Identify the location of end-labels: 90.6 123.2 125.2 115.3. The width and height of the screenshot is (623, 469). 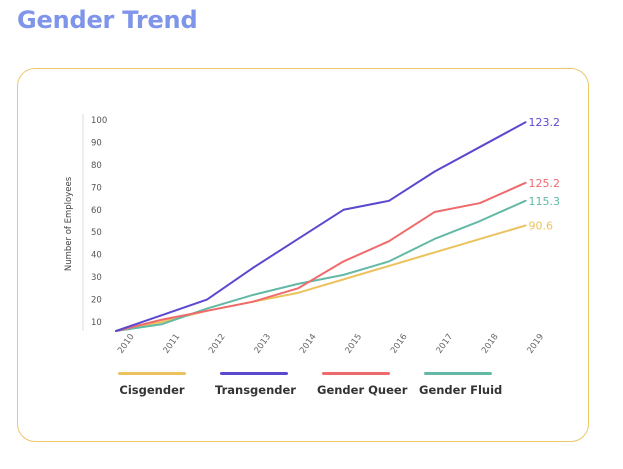
(545, 174).